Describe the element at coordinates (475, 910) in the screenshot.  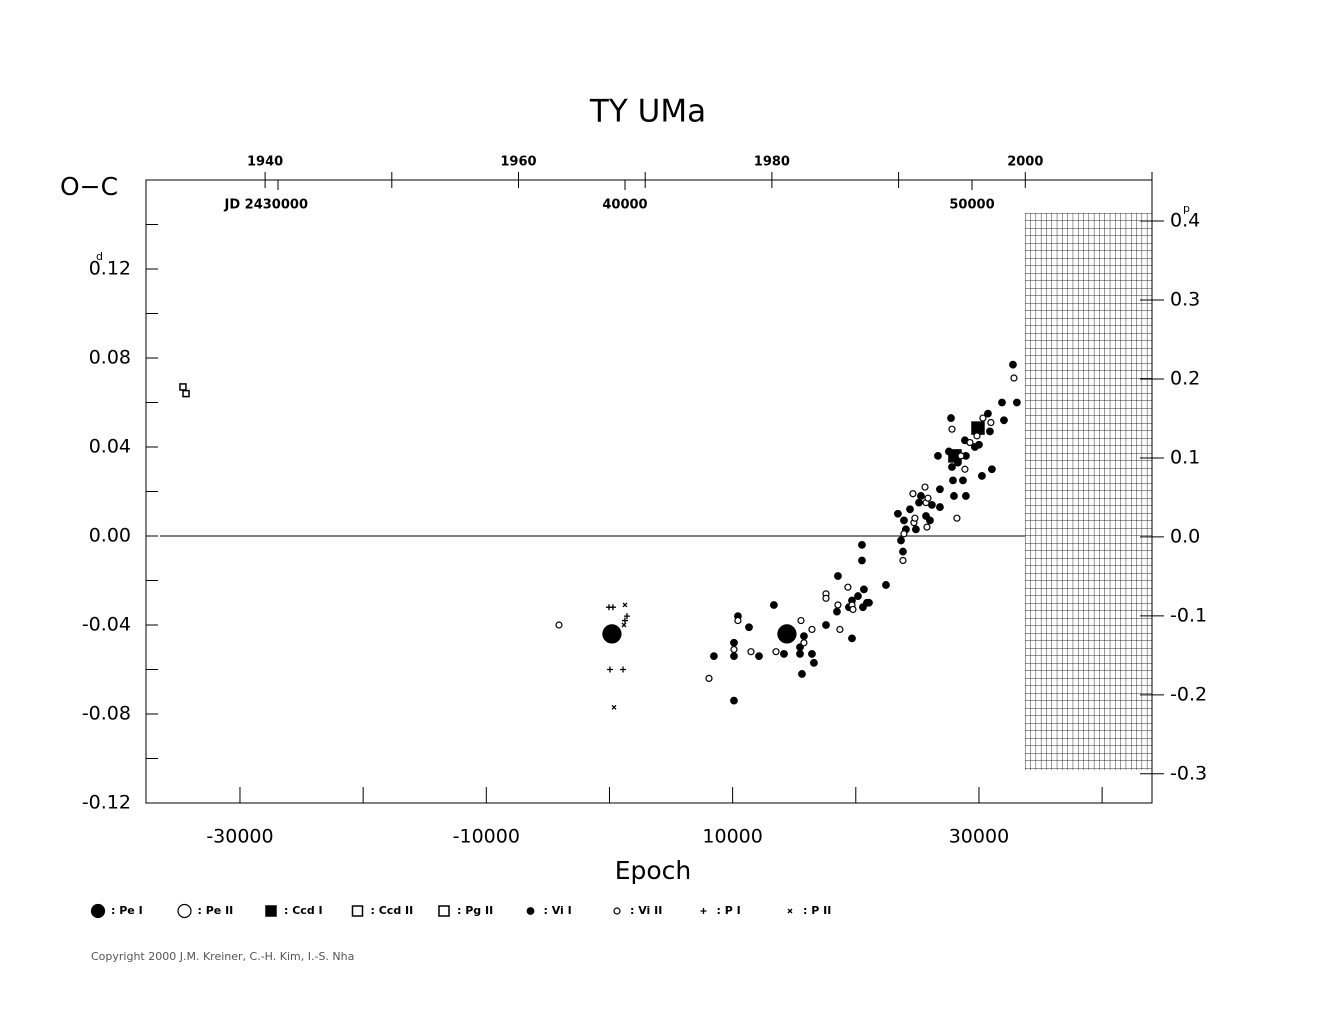
I see `legend-label: : Pg II` at that location.